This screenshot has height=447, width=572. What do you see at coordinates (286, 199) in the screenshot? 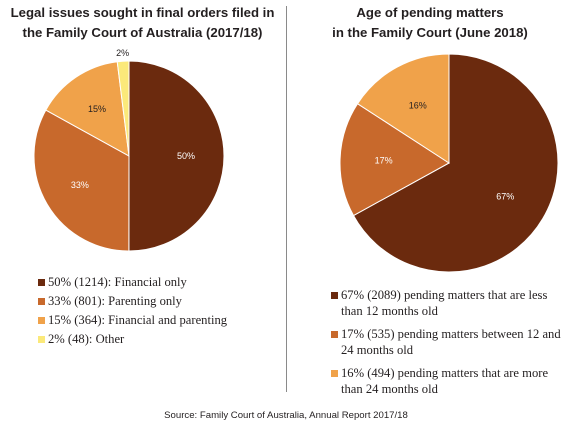
I see `panel-divider` at bounding box center [286, 199].